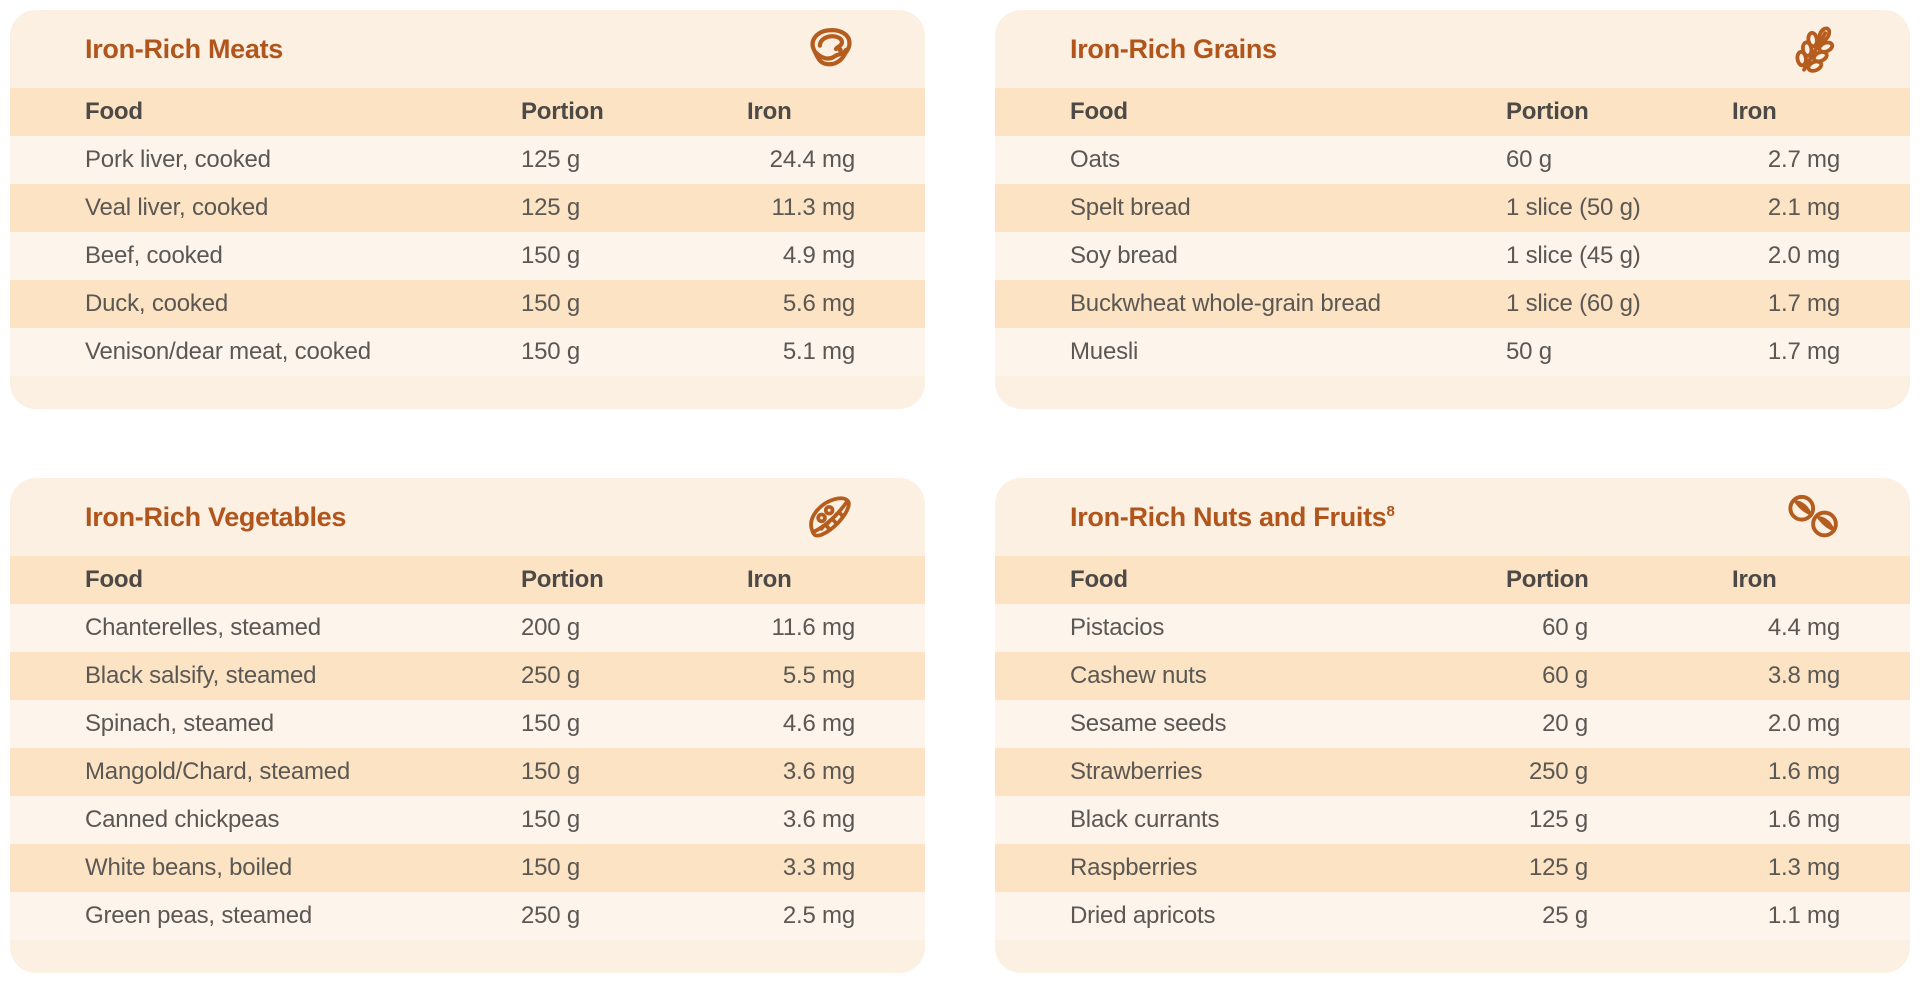  I want to click on card-title-text: Iron-Rich Nuts and Fruits, so click(1228, 516).